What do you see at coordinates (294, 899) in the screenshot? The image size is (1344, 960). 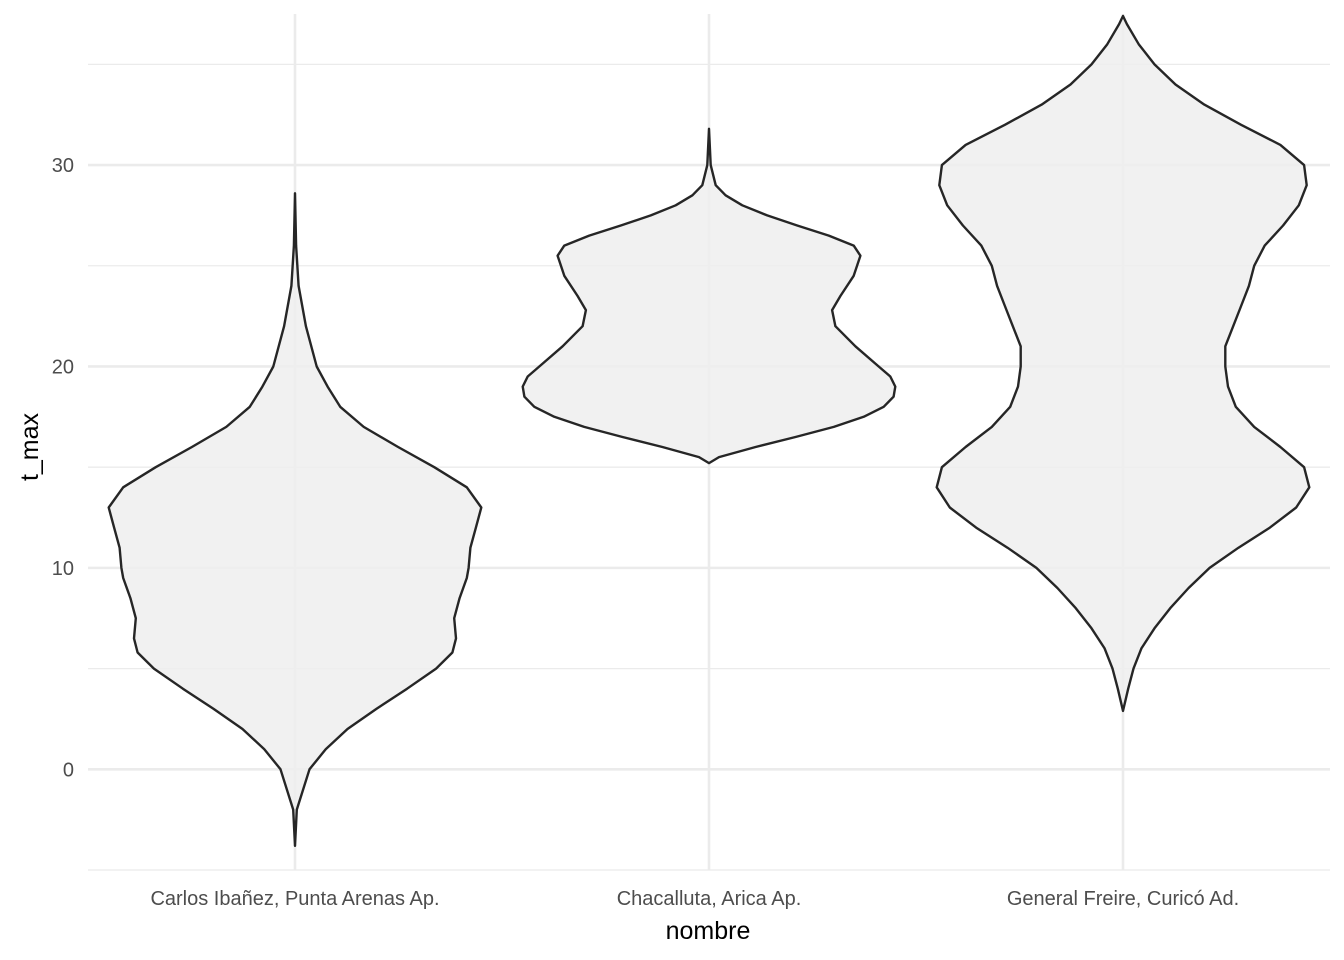 I see `x-tick-label: Carlos Ibañez, Punta Arenas Ap.` at bounding box center [294, 899].